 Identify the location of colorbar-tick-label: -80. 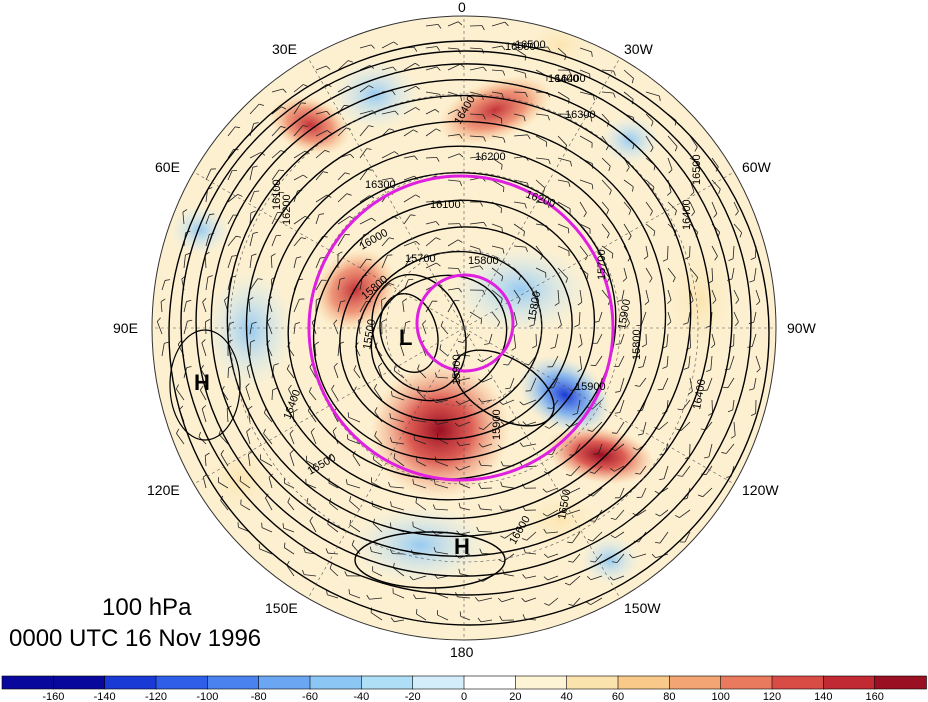
(259, 696).